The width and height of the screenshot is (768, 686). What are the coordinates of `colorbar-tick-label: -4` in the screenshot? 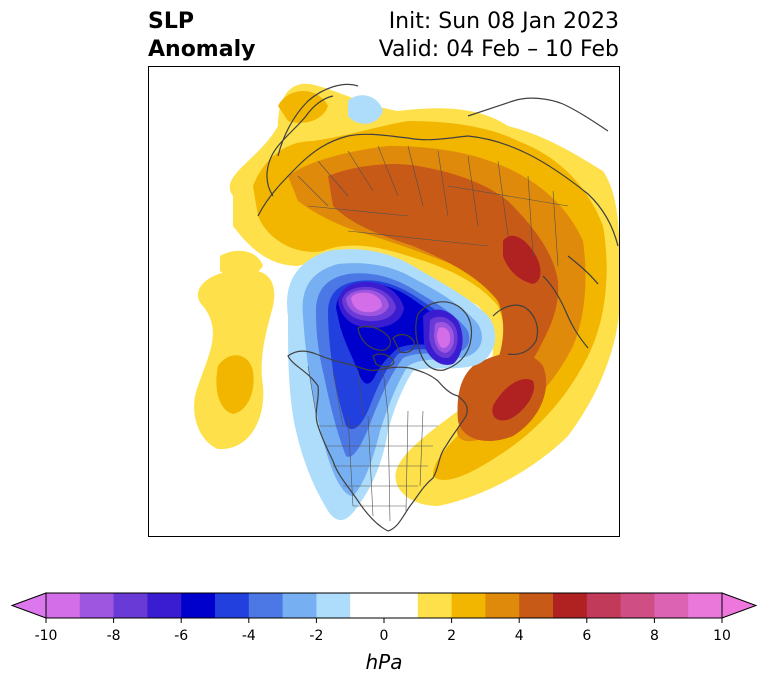 It's located at (249, 636).